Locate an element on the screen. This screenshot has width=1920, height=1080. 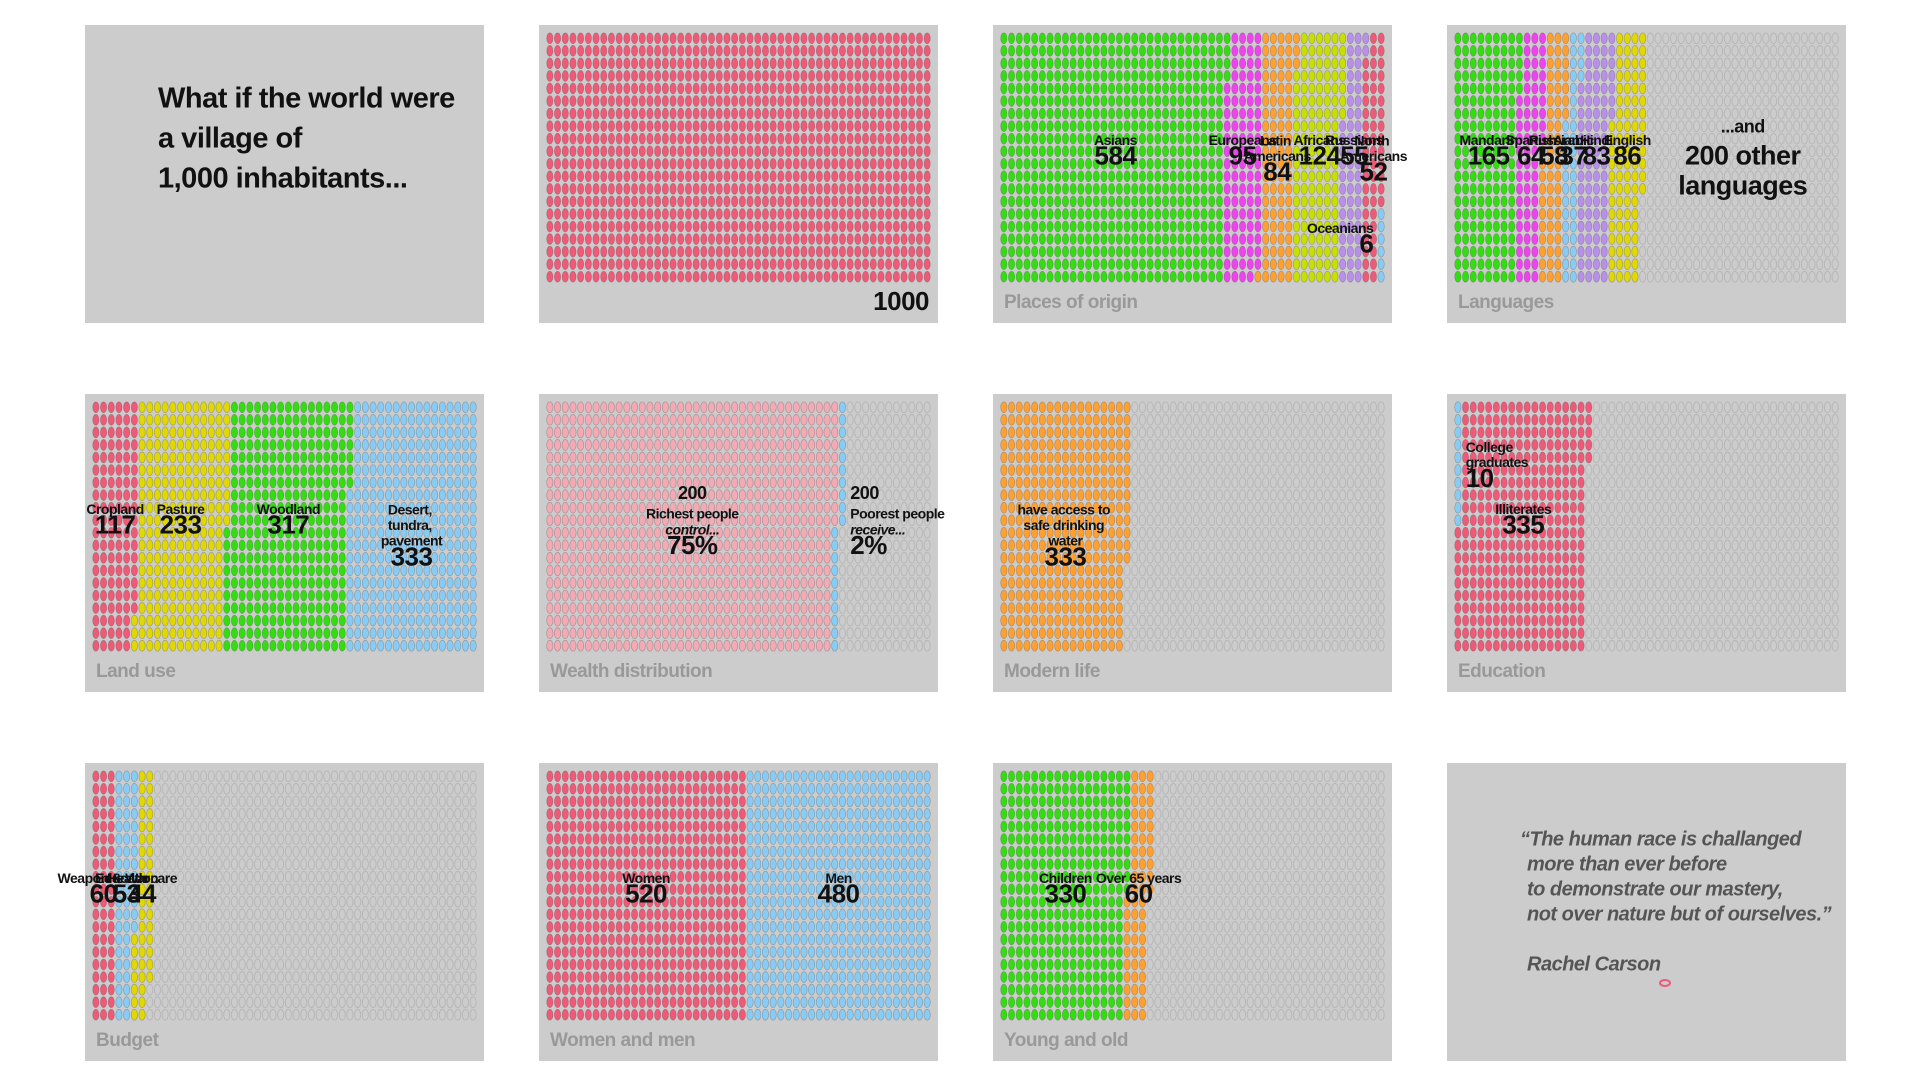
panel-title: Wealth distribution is located at coordinates (631, 671).